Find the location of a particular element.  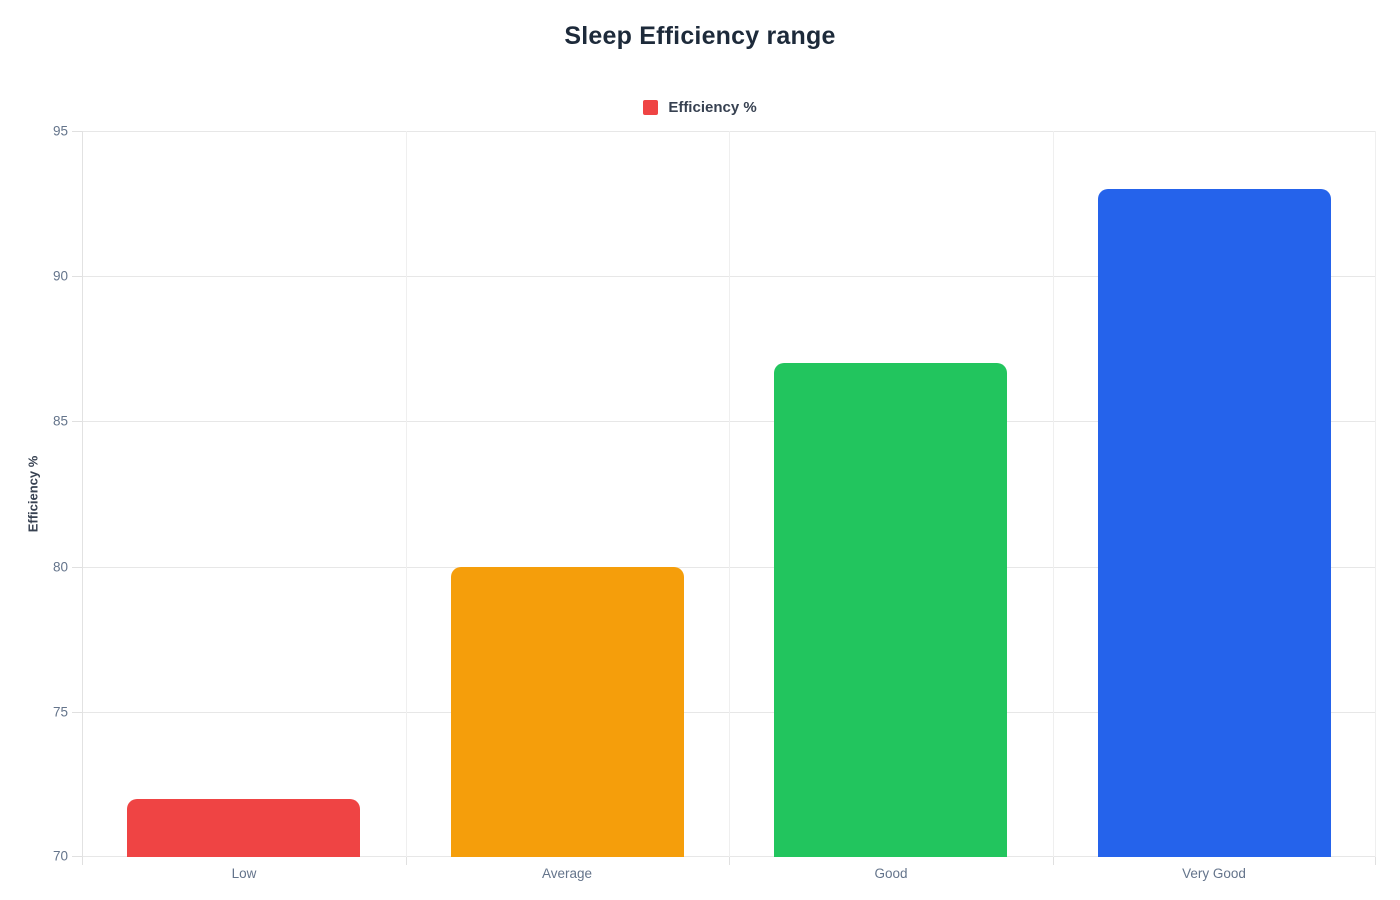

y-tick-label-95: 95 is located at coordinates (60, 131).